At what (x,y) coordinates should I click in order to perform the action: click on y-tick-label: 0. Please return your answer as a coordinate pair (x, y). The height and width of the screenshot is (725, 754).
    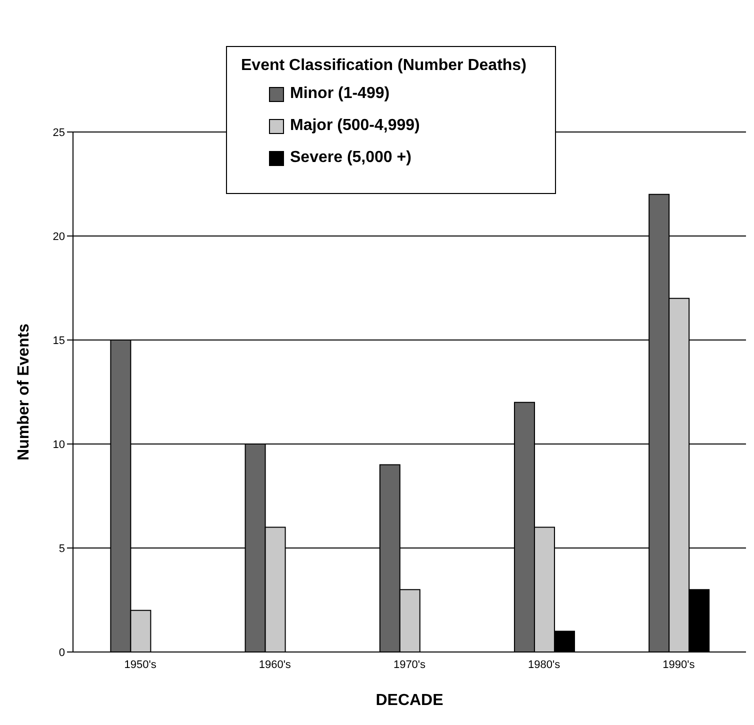
    Looking at the image, I should click on (61, 652).